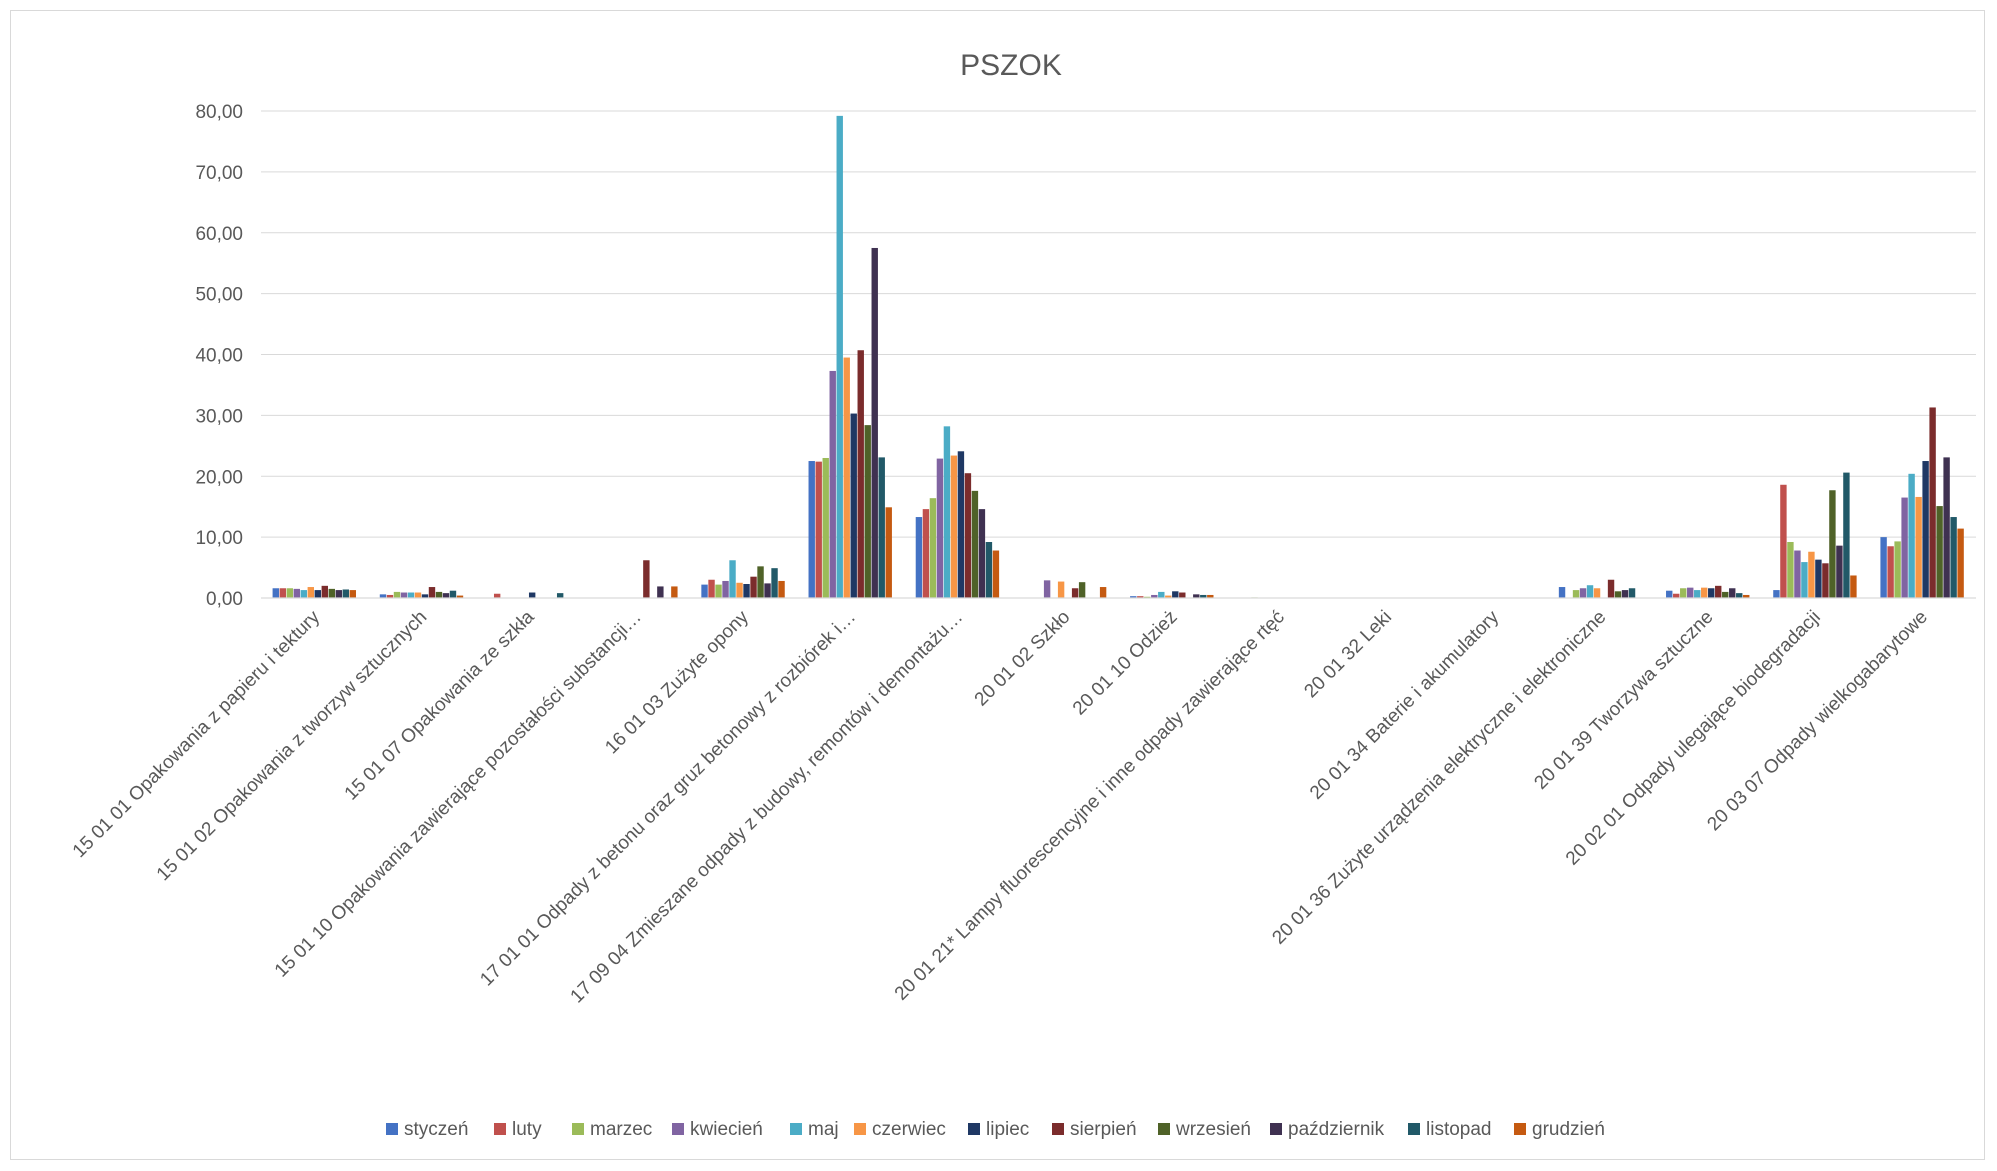 Image resolution: width=1997 pixels, height=1171 pixels. I want to click on legend-label: listopad, so click(1459, 1129).